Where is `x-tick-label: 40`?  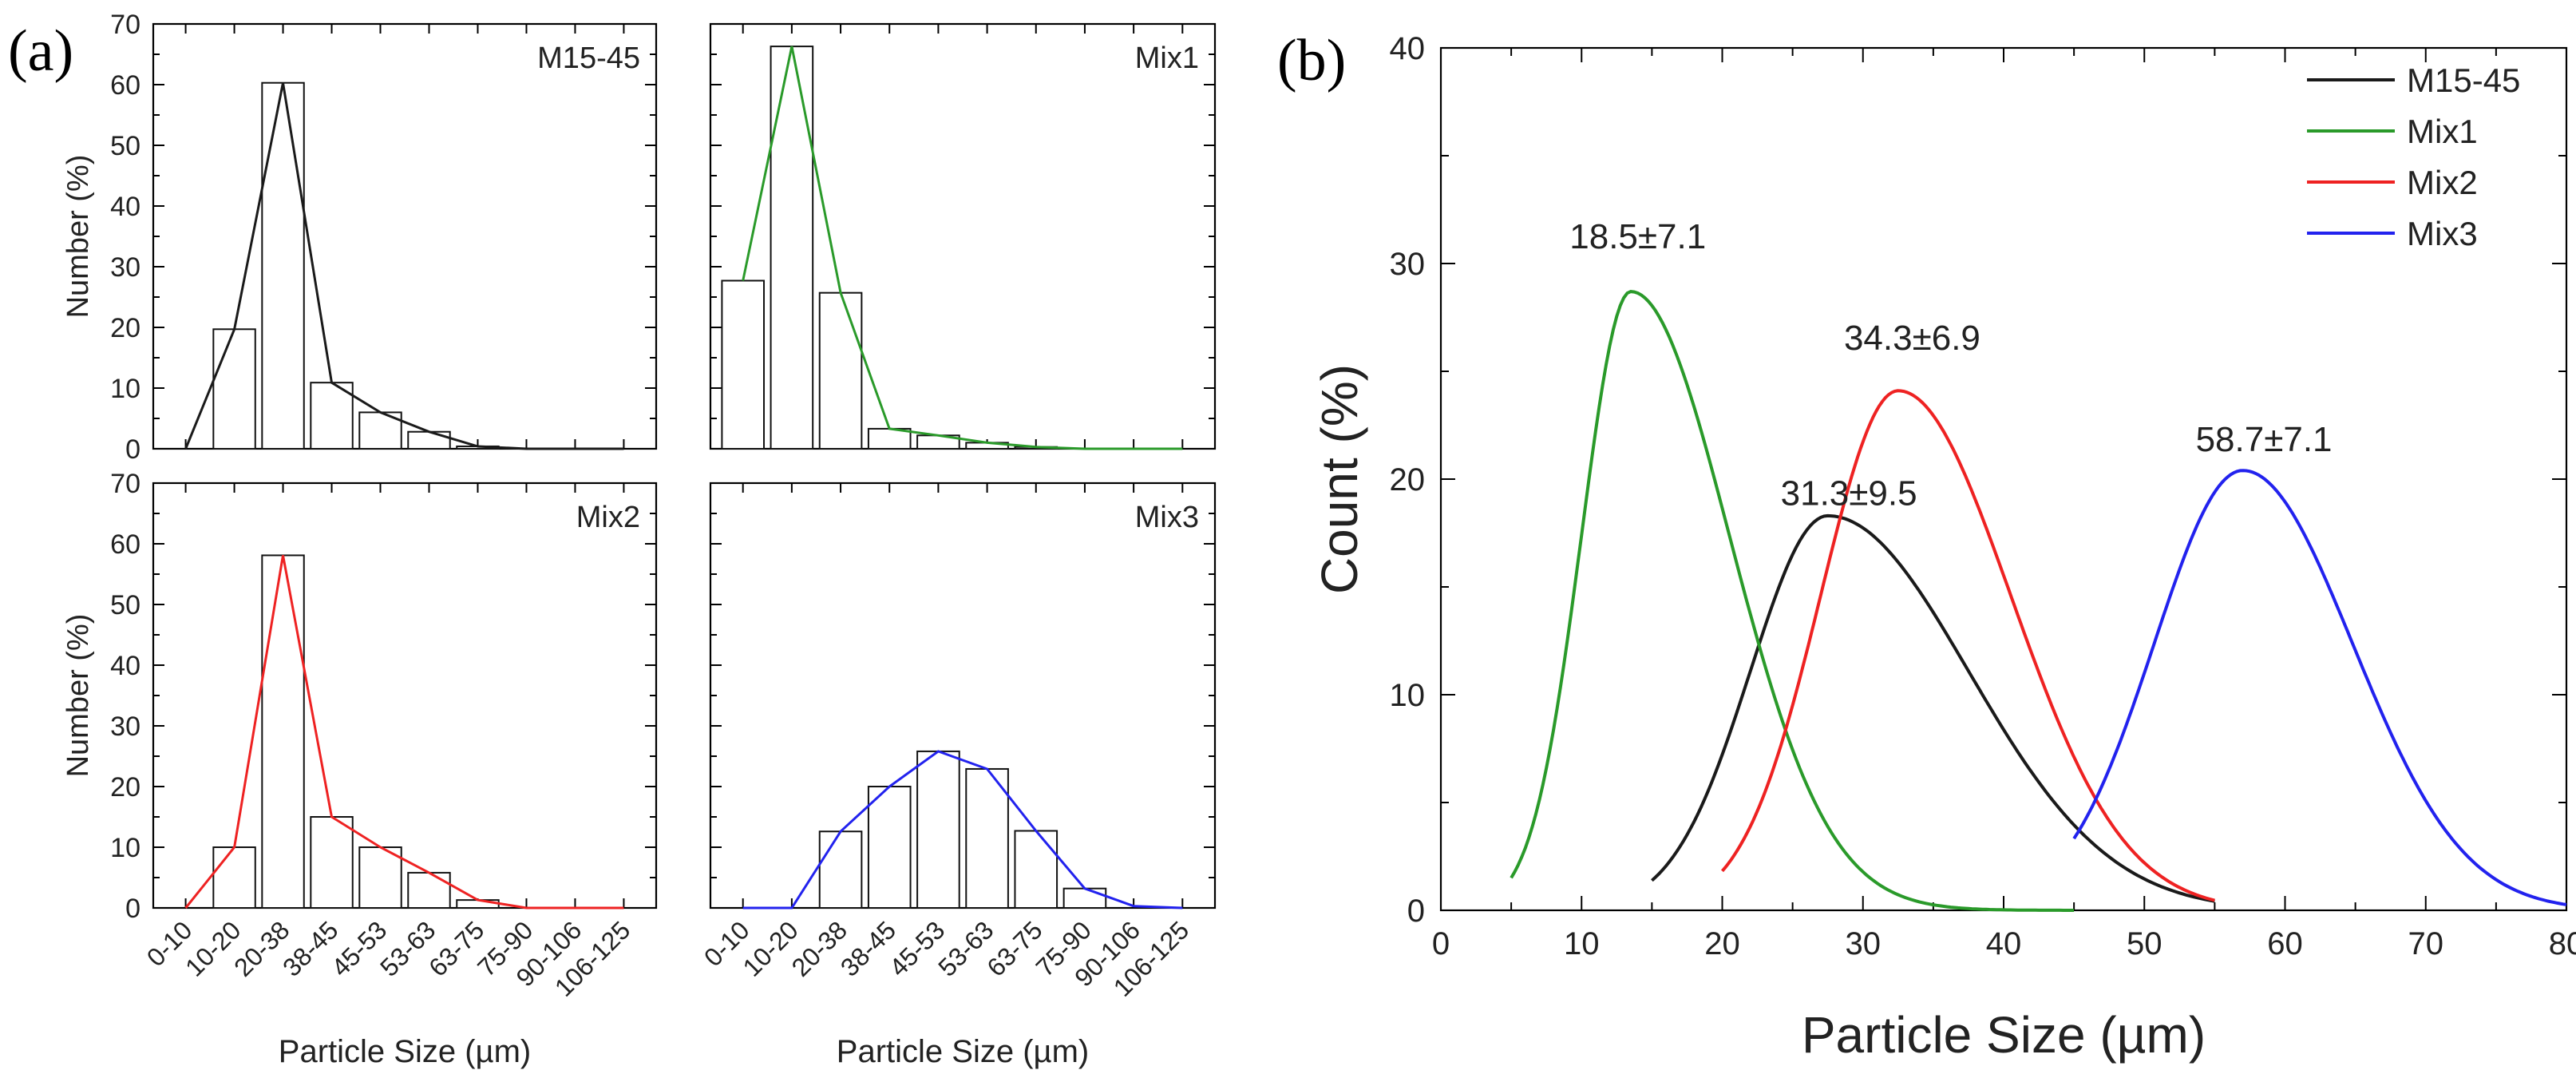 x-tick-label: 40 is located at coordinates (2004, 943).